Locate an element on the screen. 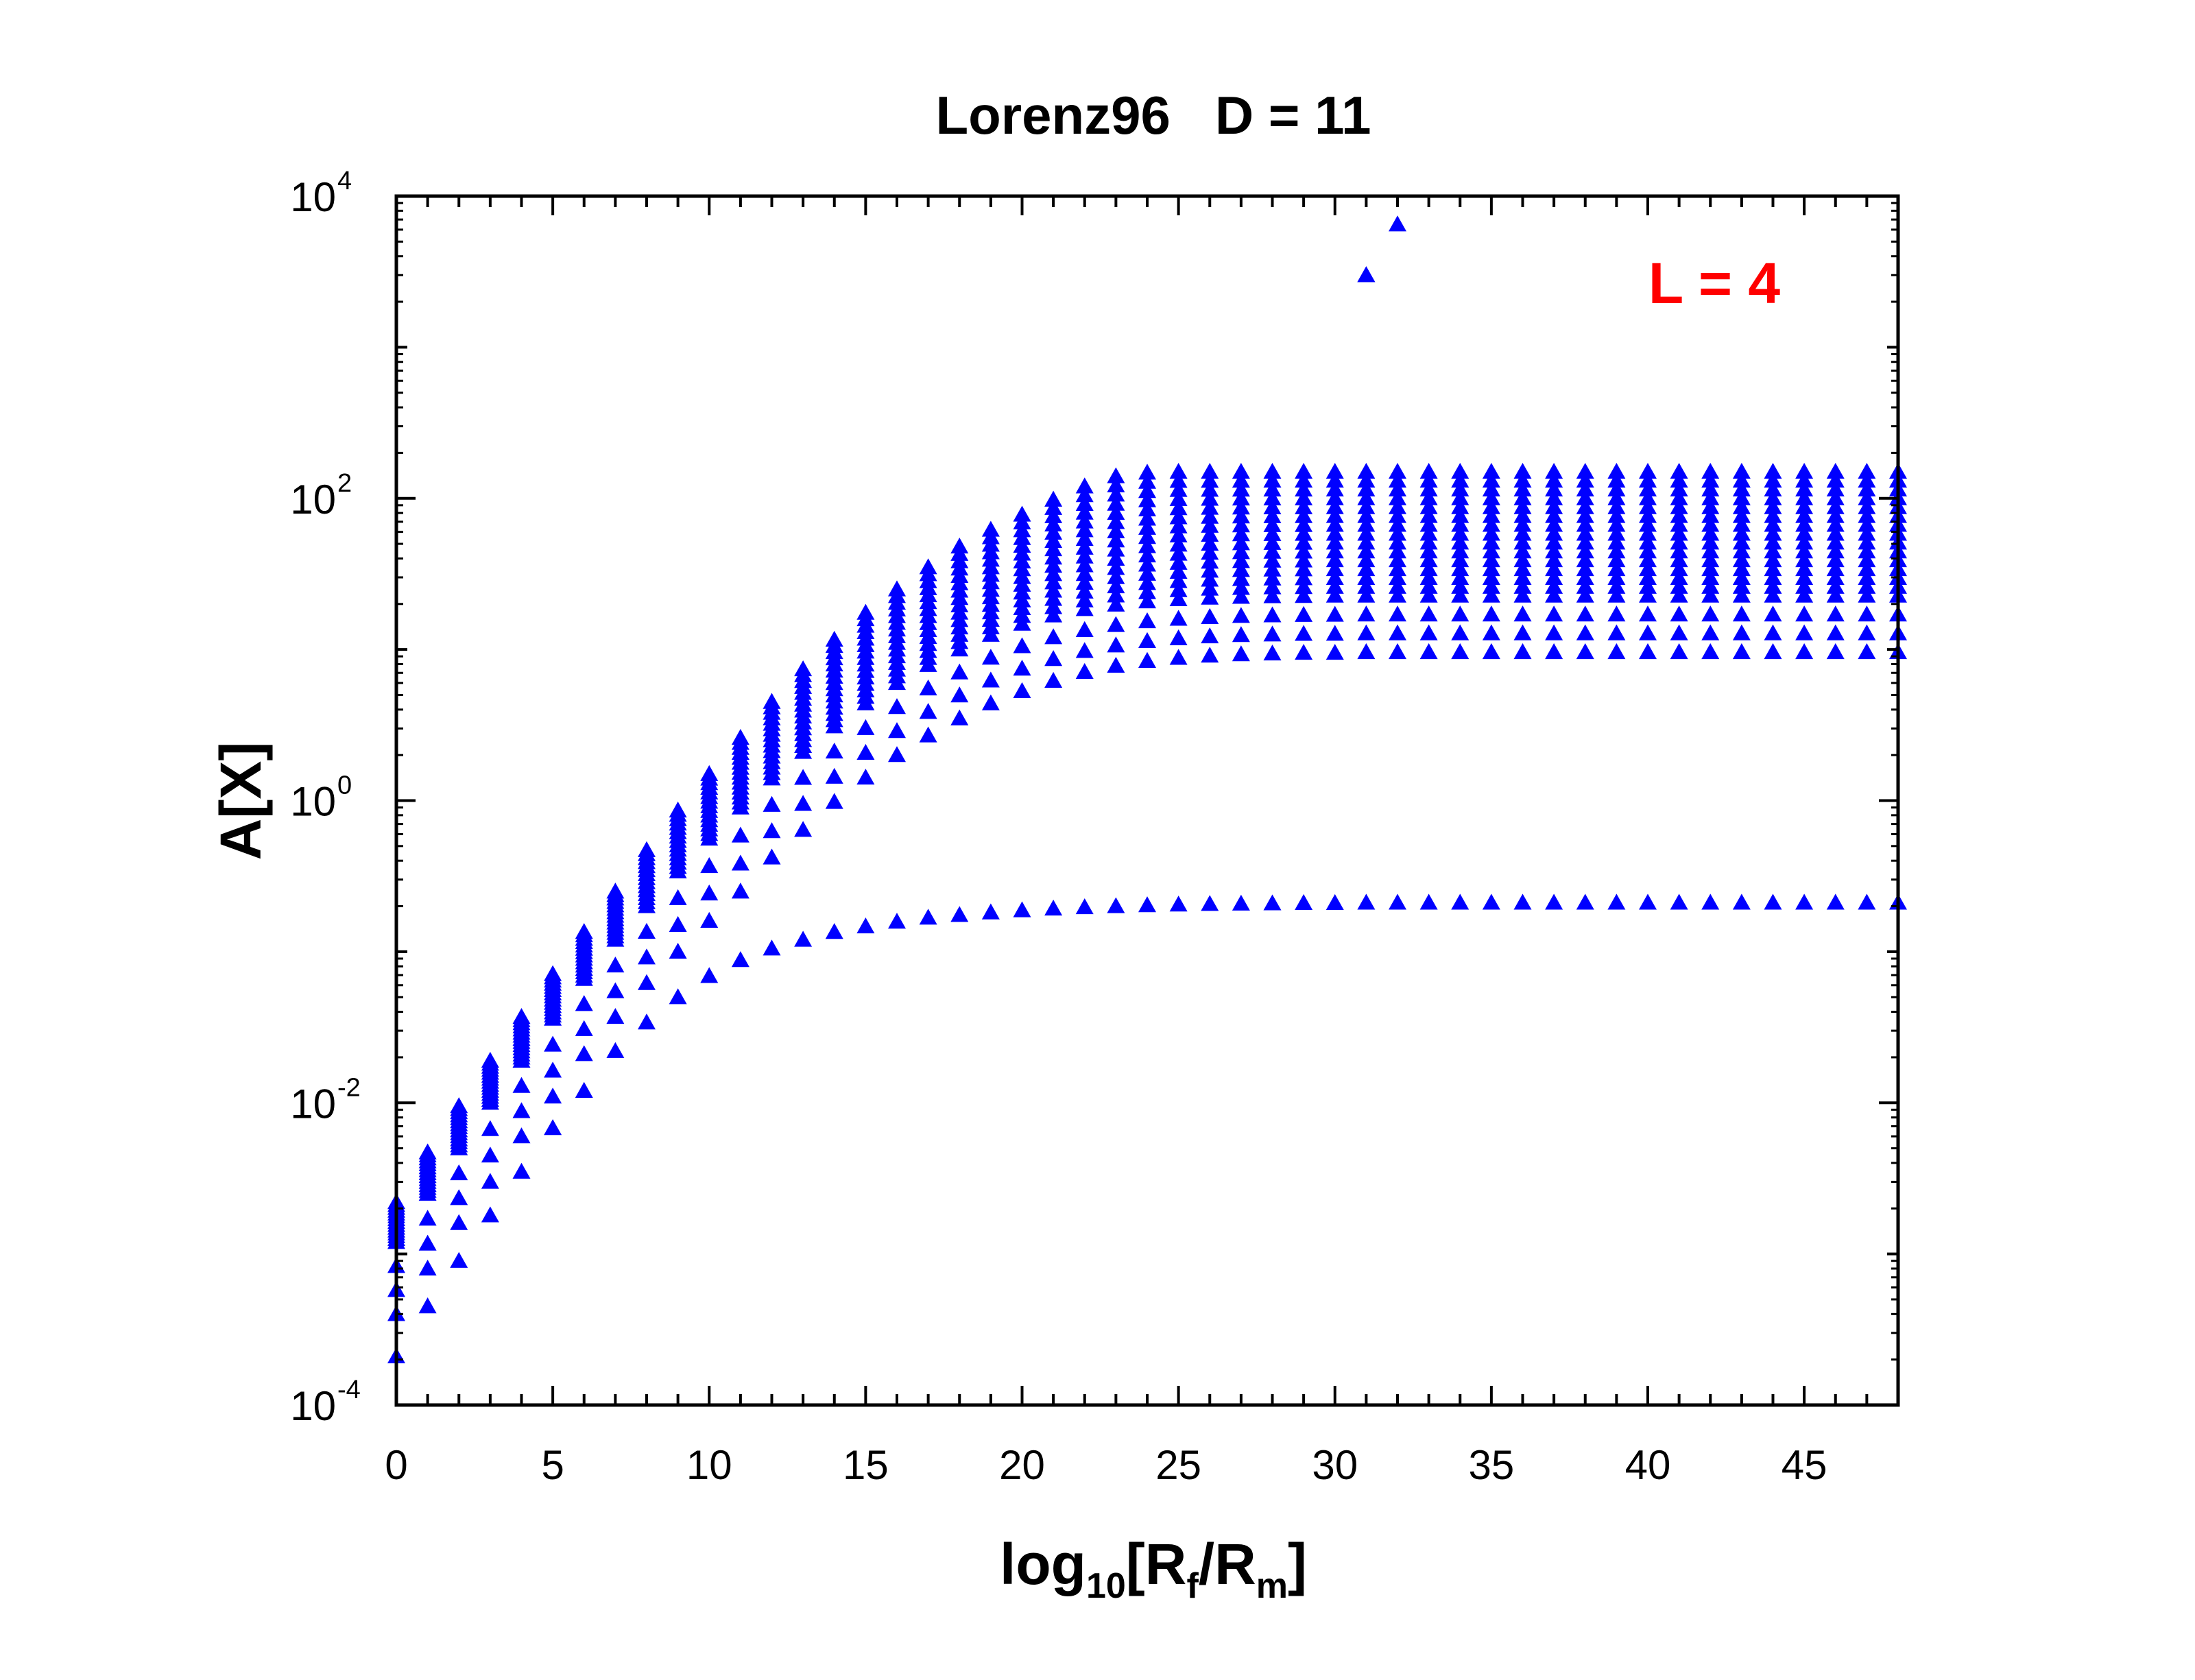 The image size is (2195, 1680). x-axis-label: log10[Rf/Rm] is located at coordinates (1153, 1569).